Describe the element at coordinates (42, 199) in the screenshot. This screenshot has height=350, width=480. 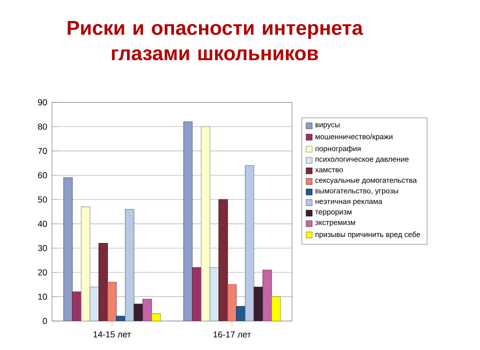
I see `y-tick-label: 50` at that location.